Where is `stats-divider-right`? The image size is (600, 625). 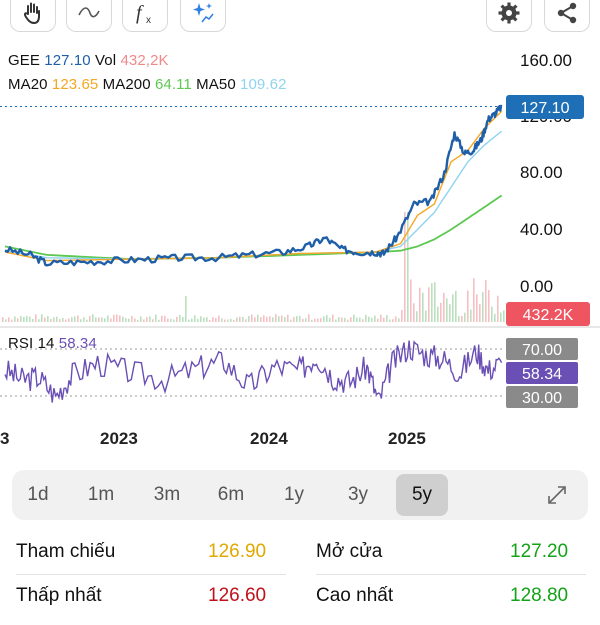 stats-divider-right is located at coordinates (451, 574).